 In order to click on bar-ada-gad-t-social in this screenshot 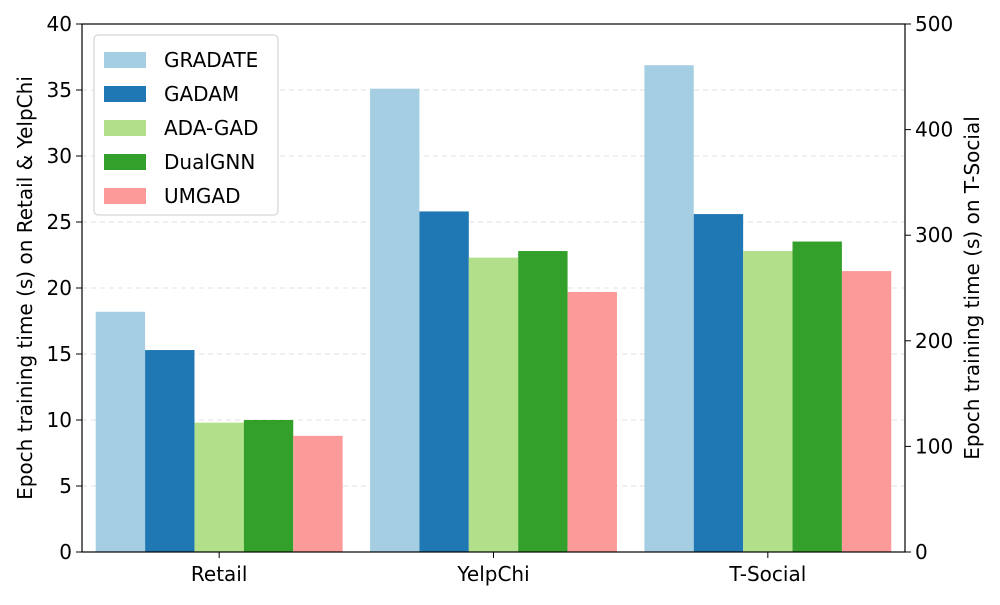, I will do `click(768, 402)`.